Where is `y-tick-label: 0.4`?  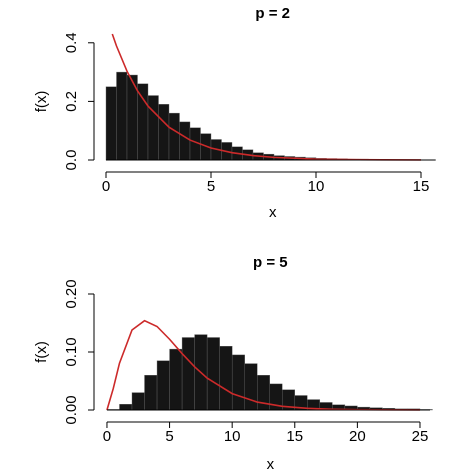
y-tick-label: 0.4 is located at coordinates (71, 42).